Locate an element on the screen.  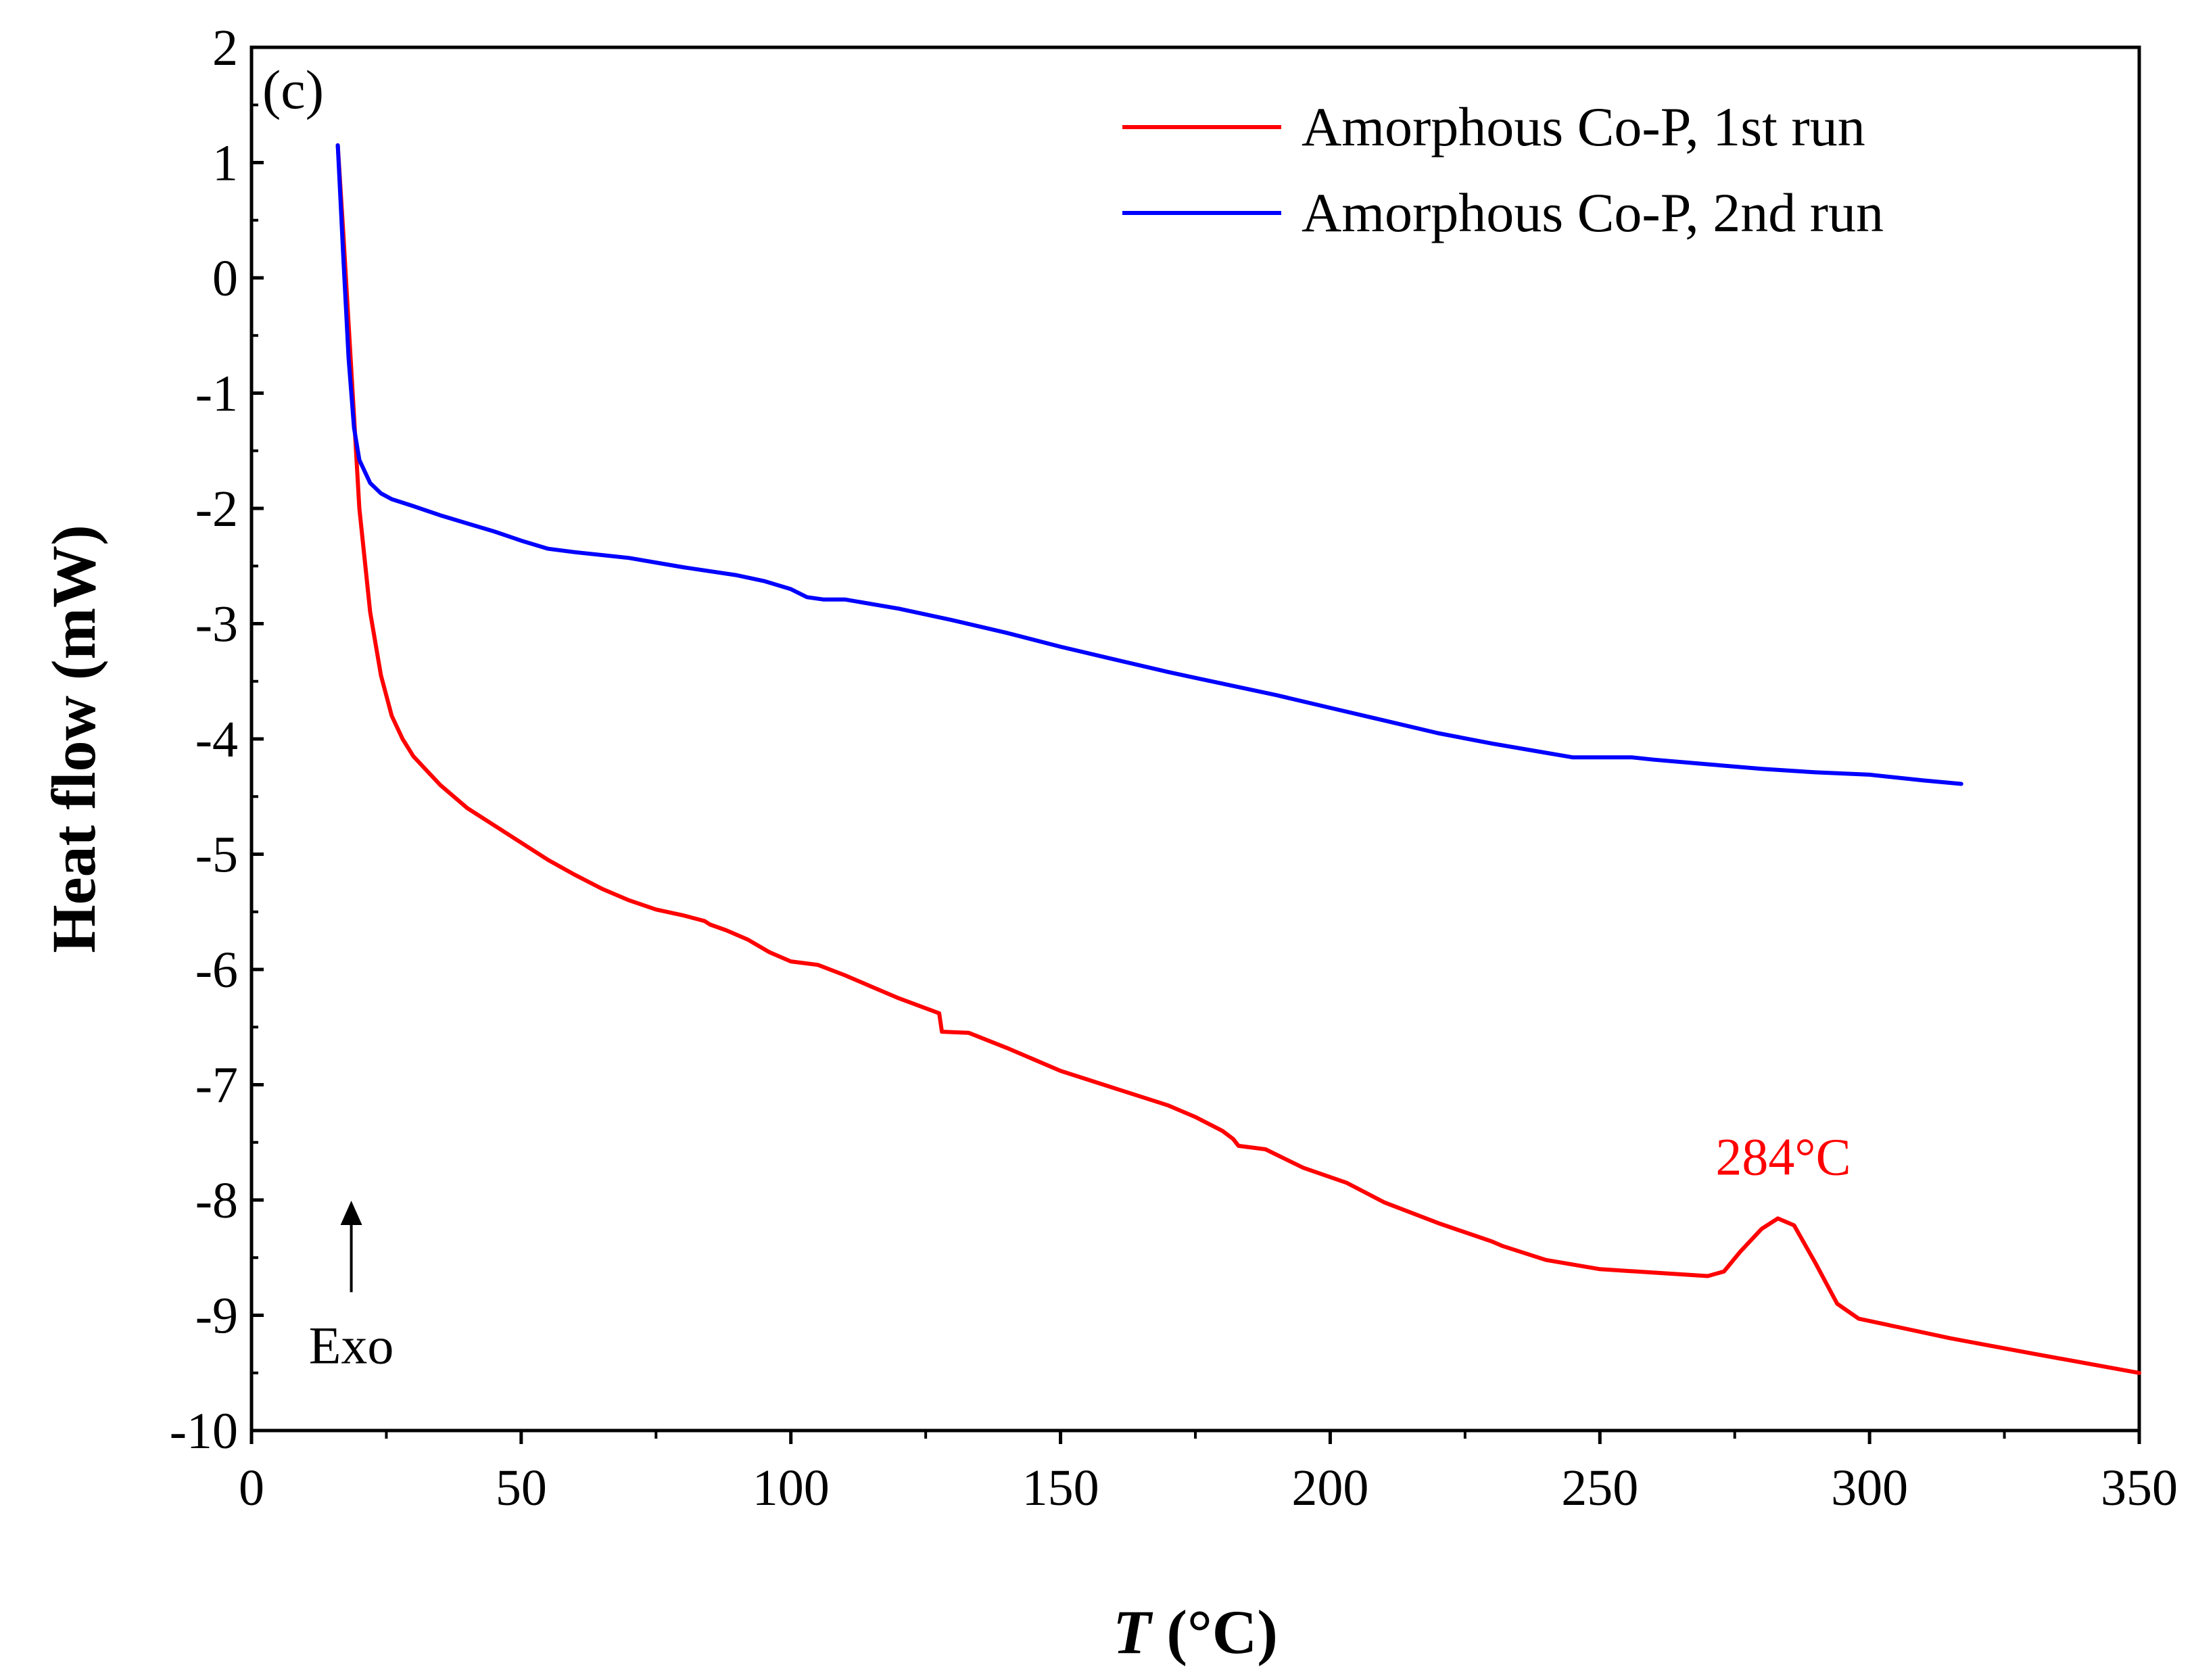
y-axis-ticks: 2 1 0 -1 -2 -3 -4 -5 -6 -7 -8 -9 -10 is located at coordinates (217, 740).